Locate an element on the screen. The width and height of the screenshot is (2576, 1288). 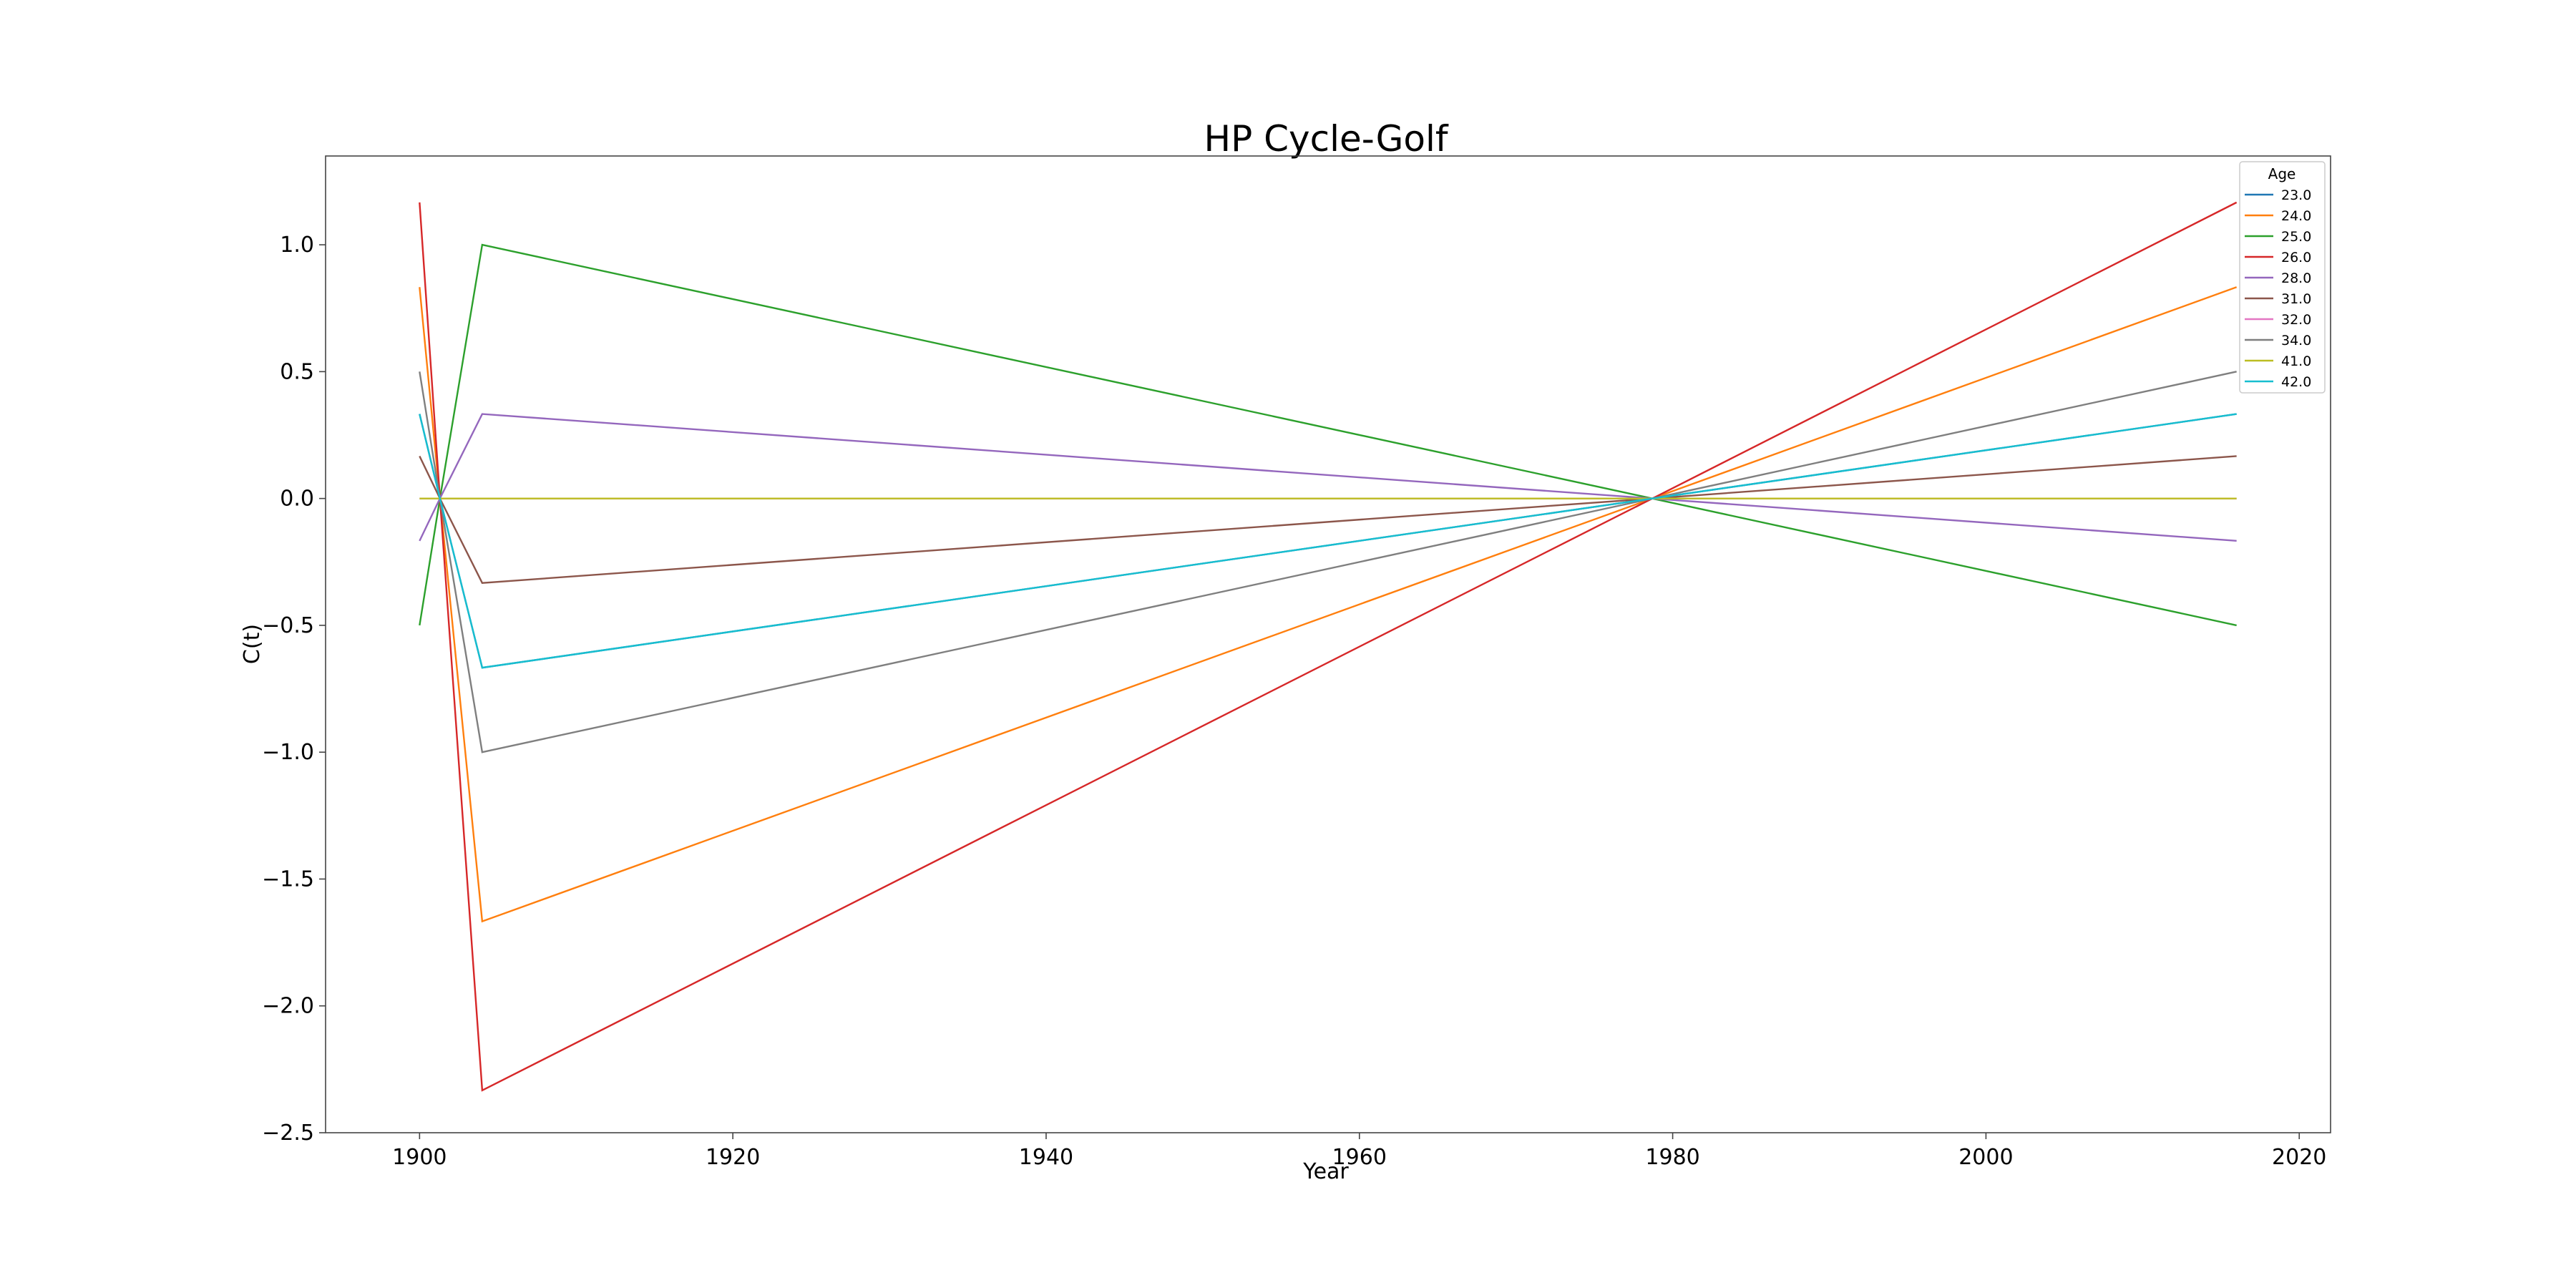
x-tick-label: 1920 is located at coordinates (733, 1157).